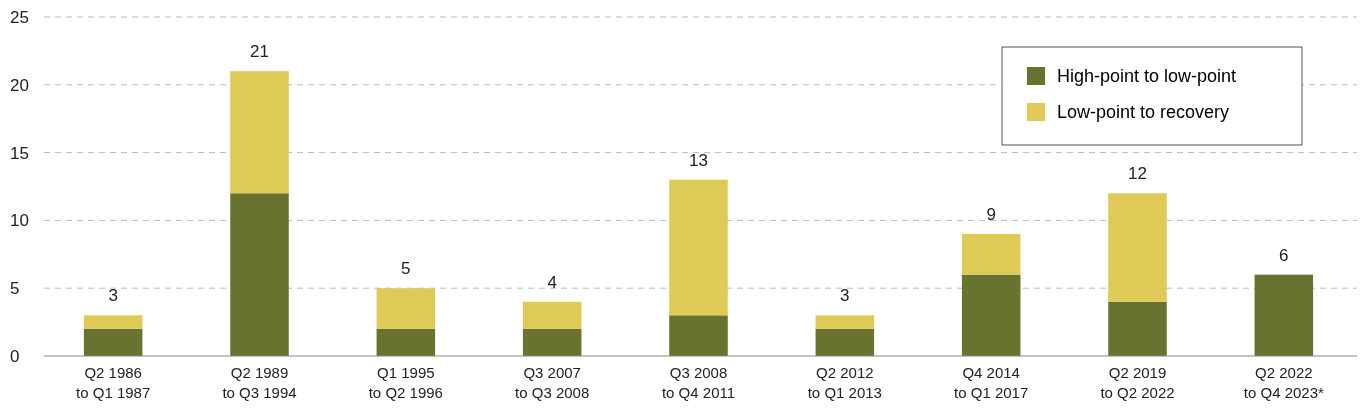 This screenshot has width=1369, height=417. Describe the element at coordinates (19, 85) in the screenshot. I see `y-tick-label: 20` at that location.